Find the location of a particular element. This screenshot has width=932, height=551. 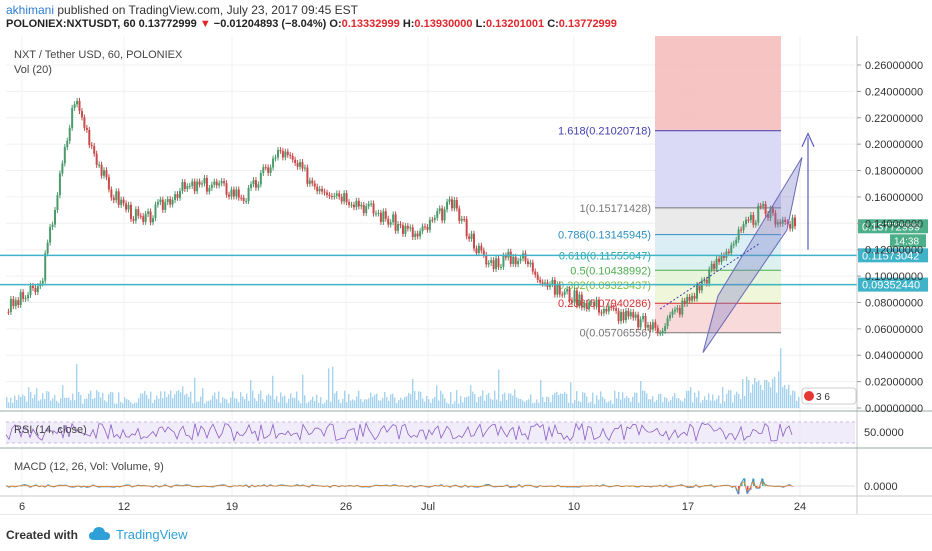

rsi-pane is located at coordinates (430, 432).